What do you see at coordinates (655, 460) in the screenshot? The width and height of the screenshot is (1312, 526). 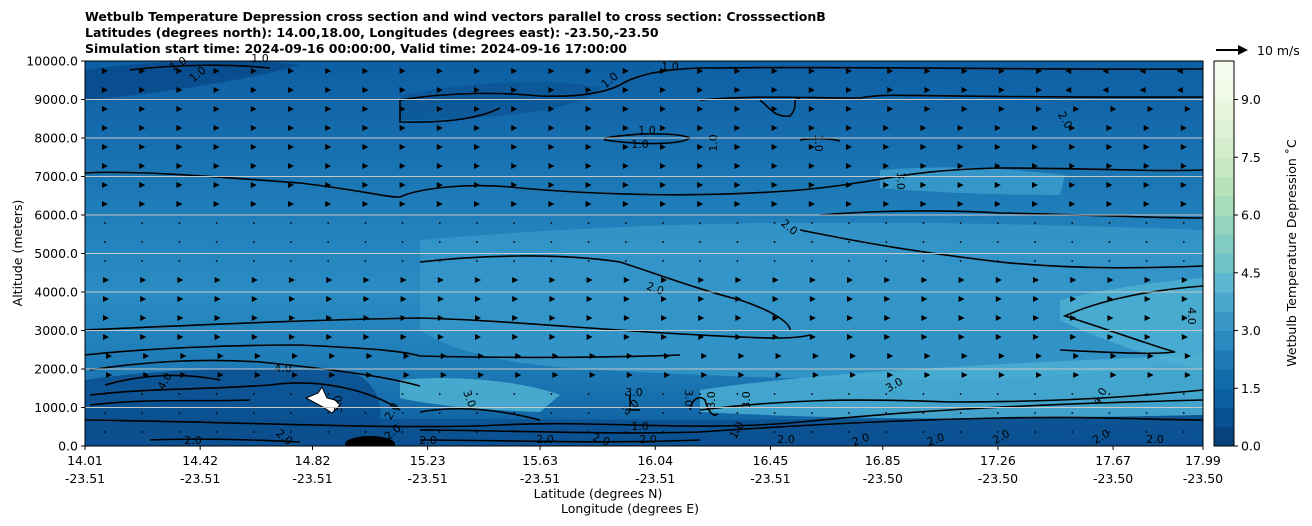 I see `x-tick-latitude: 16.04` at bounding box center [655, 460].